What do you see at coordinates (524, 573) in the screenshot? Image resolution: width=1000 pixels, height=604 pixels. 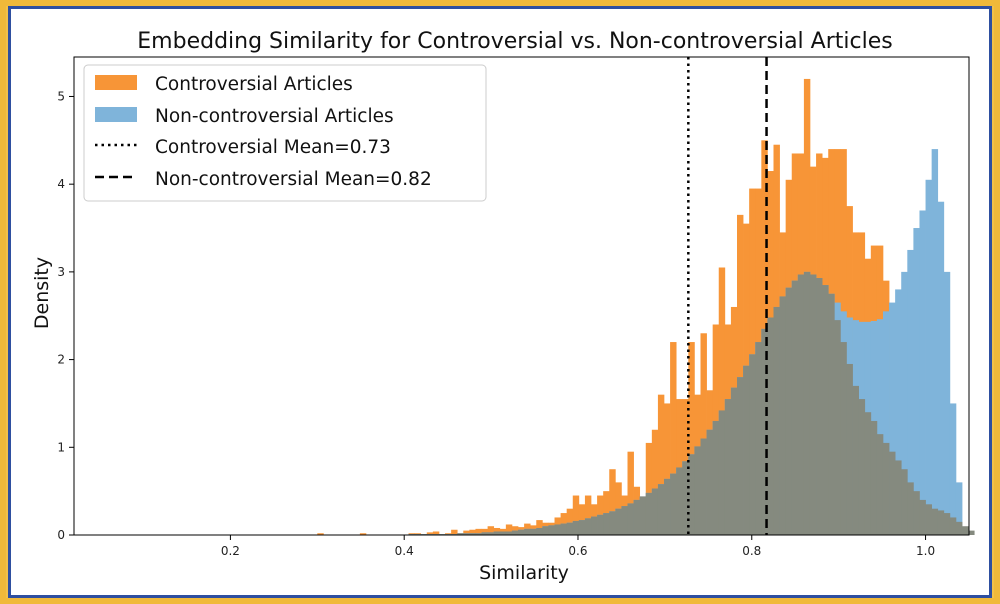 I see `x-axis-label: Similarity` at bounding box center [524, 573].